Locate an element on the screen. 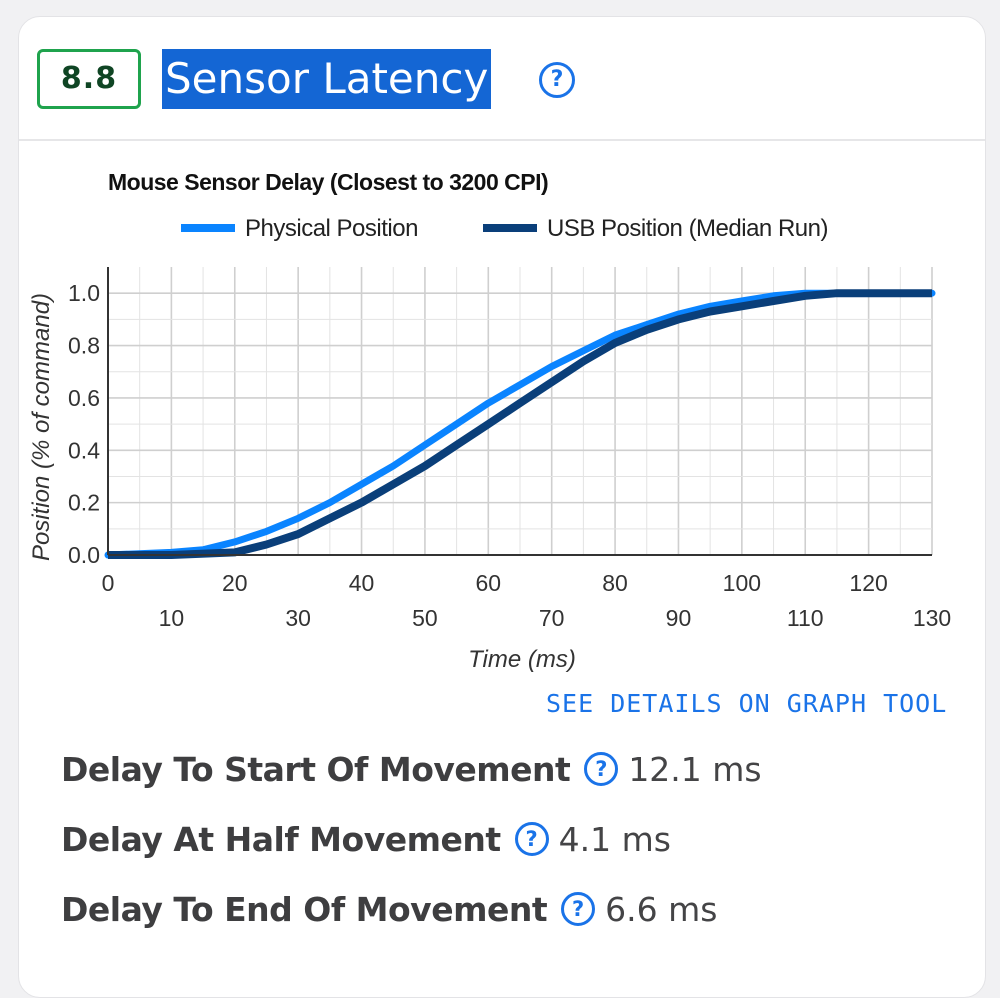 The image size is (1000, 998). metric-label: Delay To Start Of Movement is located at coordinates (316, 769).